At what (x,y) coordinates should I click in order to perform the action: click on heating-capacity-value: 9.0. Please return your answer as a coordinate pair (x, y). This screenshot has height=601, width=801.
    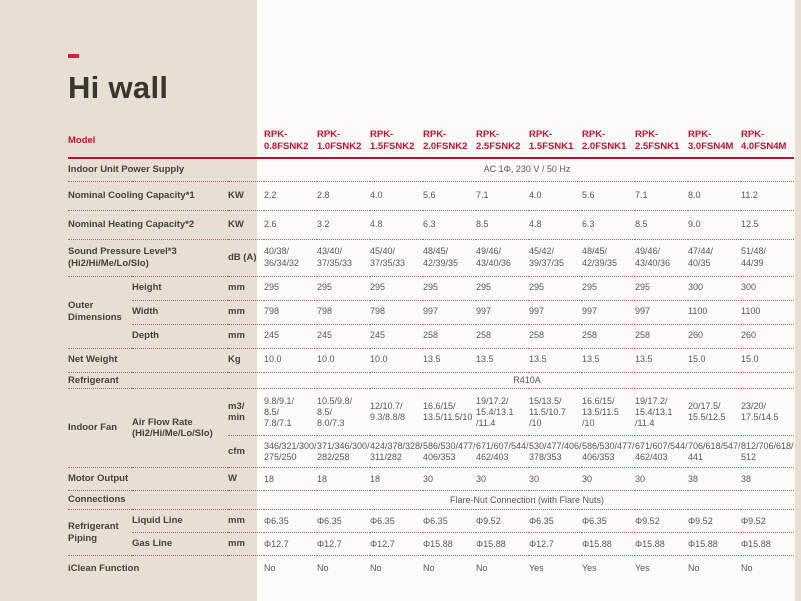
    Looking at the image, I should click on (714, 225).